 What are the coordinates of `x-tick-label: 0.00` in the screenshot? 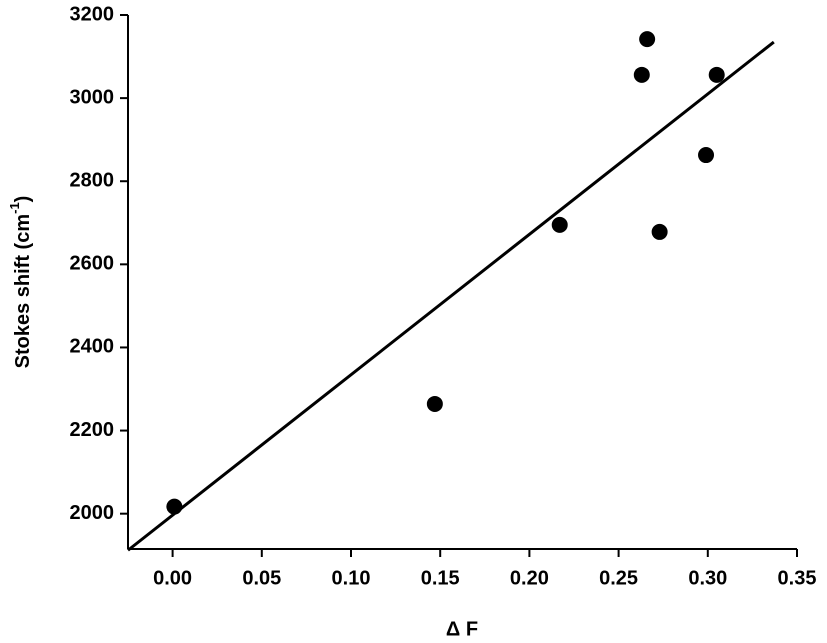 It's located at (172, 578).